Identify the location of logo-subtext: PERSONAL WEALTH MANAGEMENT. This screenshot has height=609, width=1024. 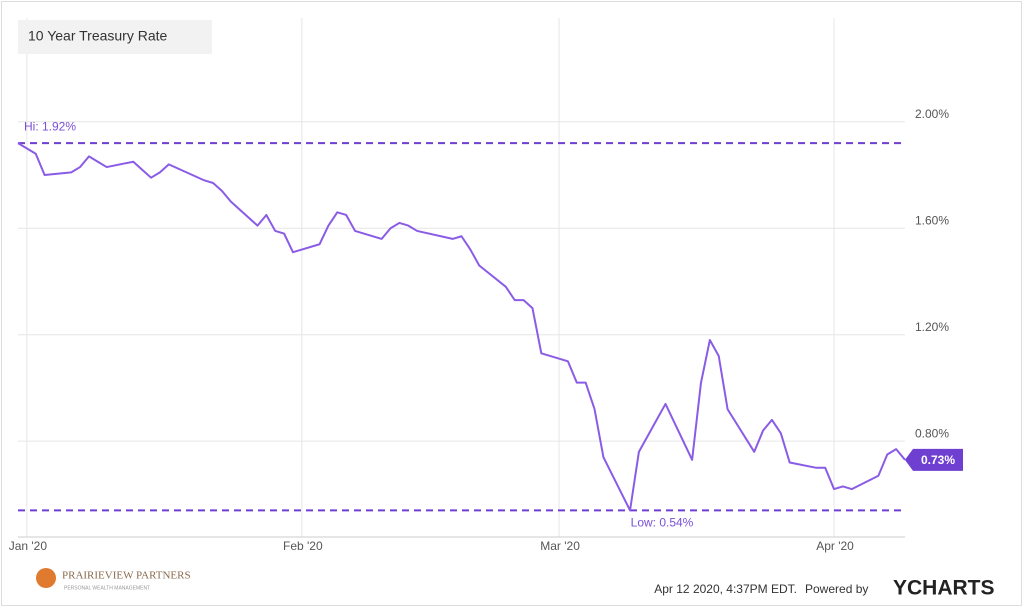
(107, 588).